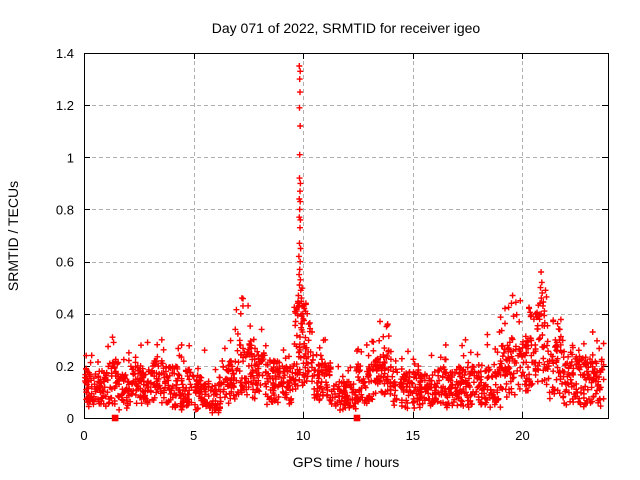  What do you see at coordinates (13, 236) in the screenshot?
I see `y-axis-label: SRMTID / TECUs` at bounding box center [13, 236].